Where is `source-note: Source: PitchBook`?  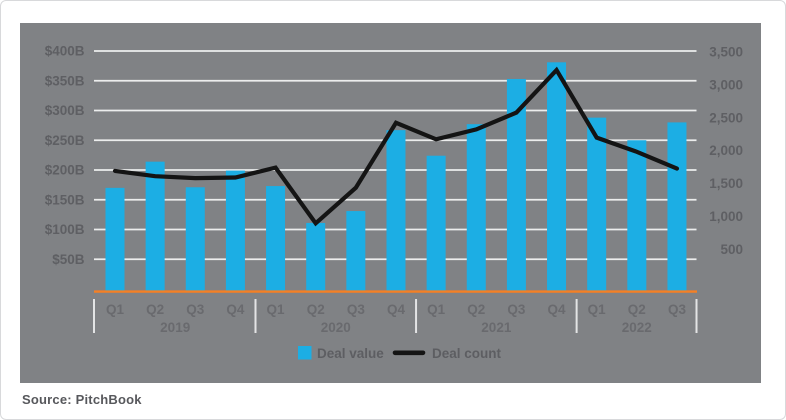
source-note: Source: PitchBook is located at coordinates (82, 399).